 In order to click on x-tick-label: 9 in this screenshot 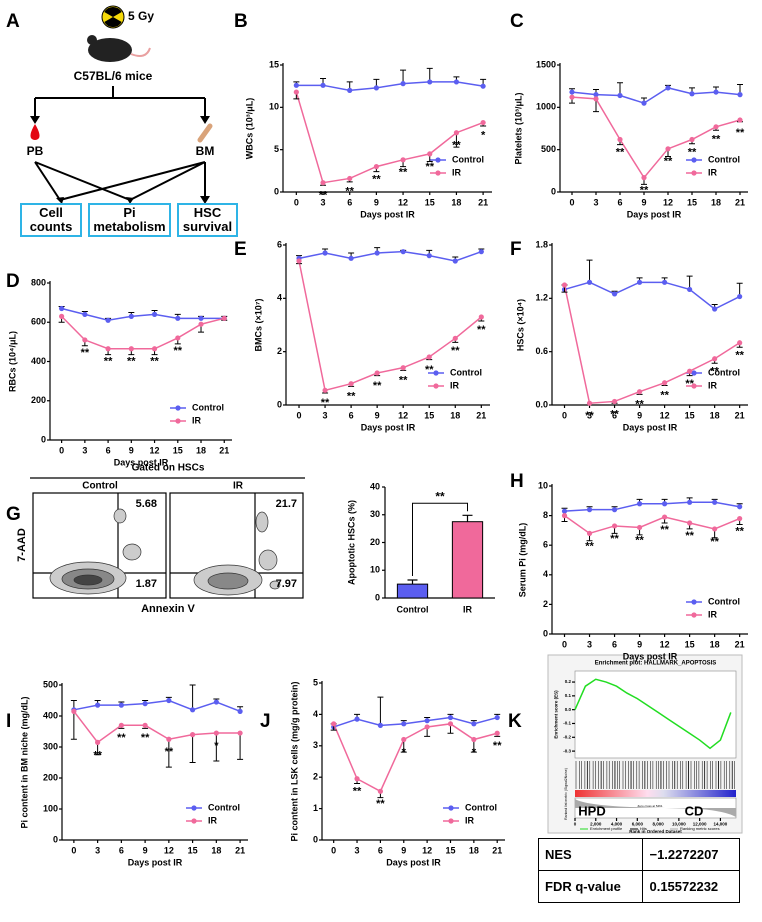, I will do `click(131, 450)`.